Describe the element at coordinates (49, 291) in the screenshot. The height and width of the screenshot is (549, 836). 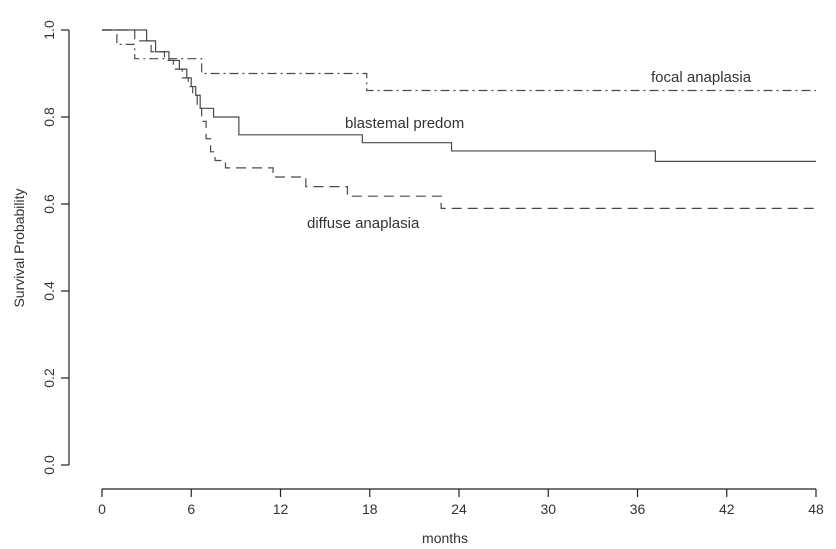
I see `y-tick-label: 0.4` at that location.